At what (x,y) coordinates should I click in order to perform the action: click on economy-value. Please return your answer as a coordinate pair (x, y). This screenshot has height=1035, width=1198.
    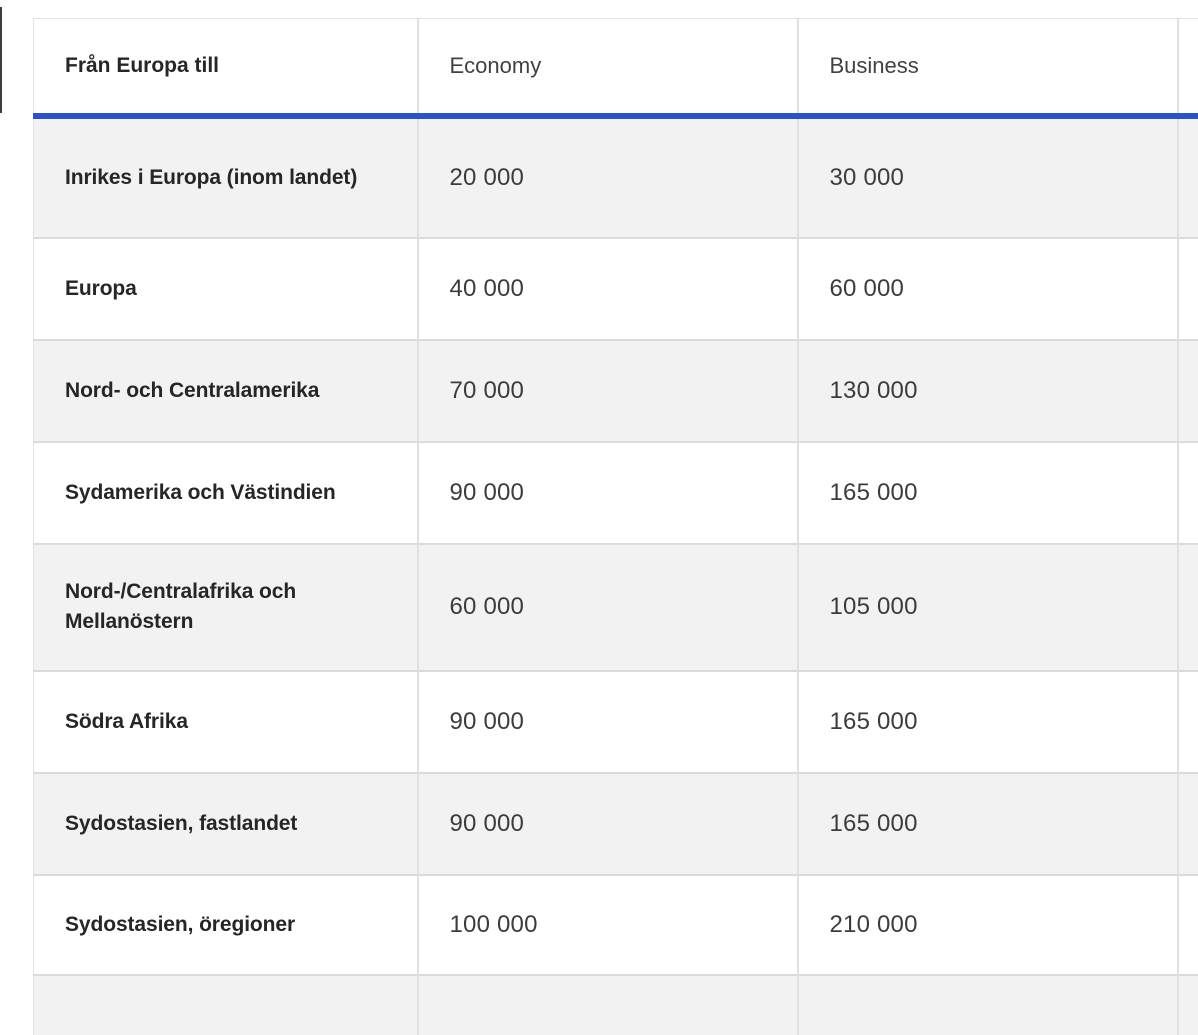
    Looking at the image, I should click on (608, 1005).